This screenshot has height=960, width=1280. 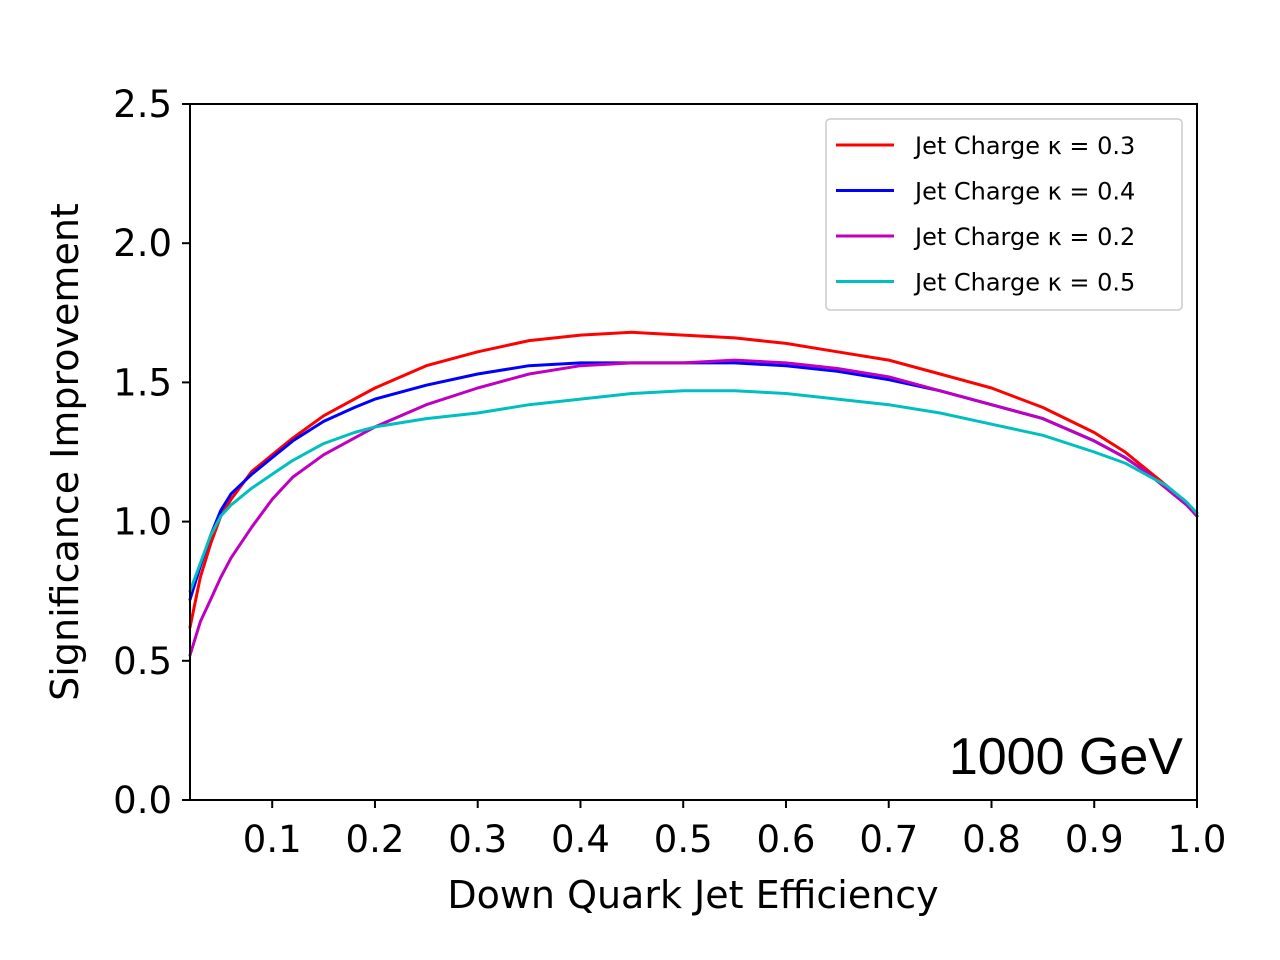 What do you see at coordinates (991, 839) in the screenshot?
I see `x-tick-label: 0.8` at bounding box center [991, 839].